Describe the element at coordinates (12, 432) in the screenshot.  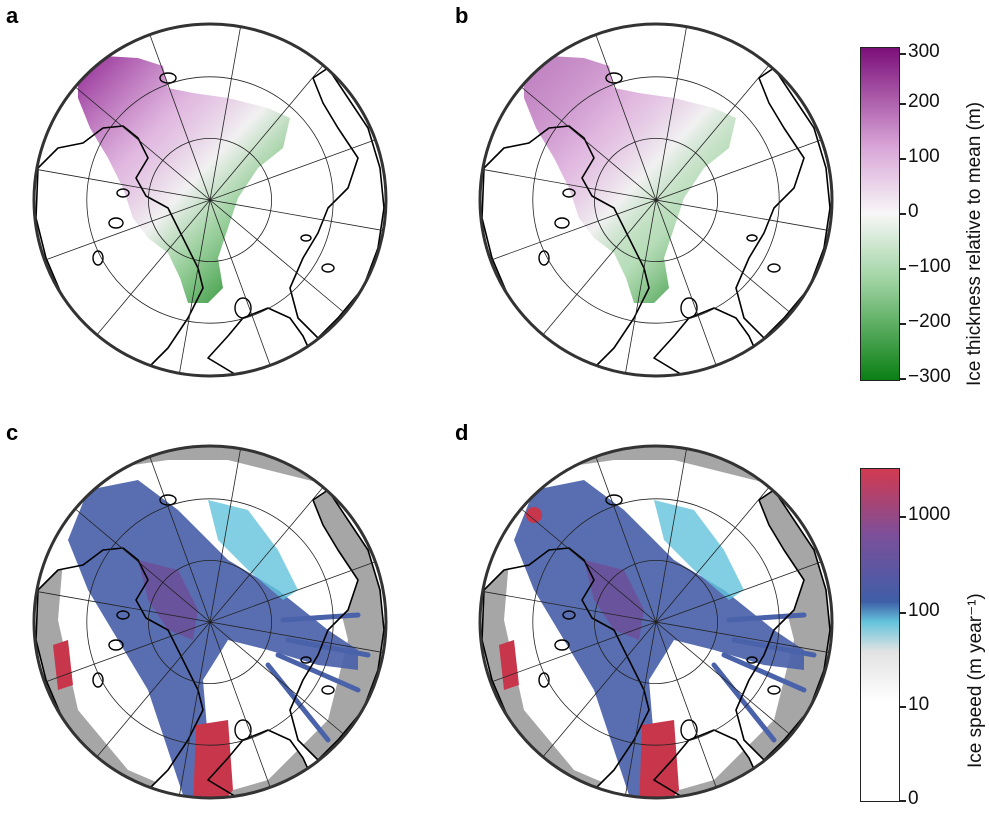
I see `panel-label-c: c` at that location.